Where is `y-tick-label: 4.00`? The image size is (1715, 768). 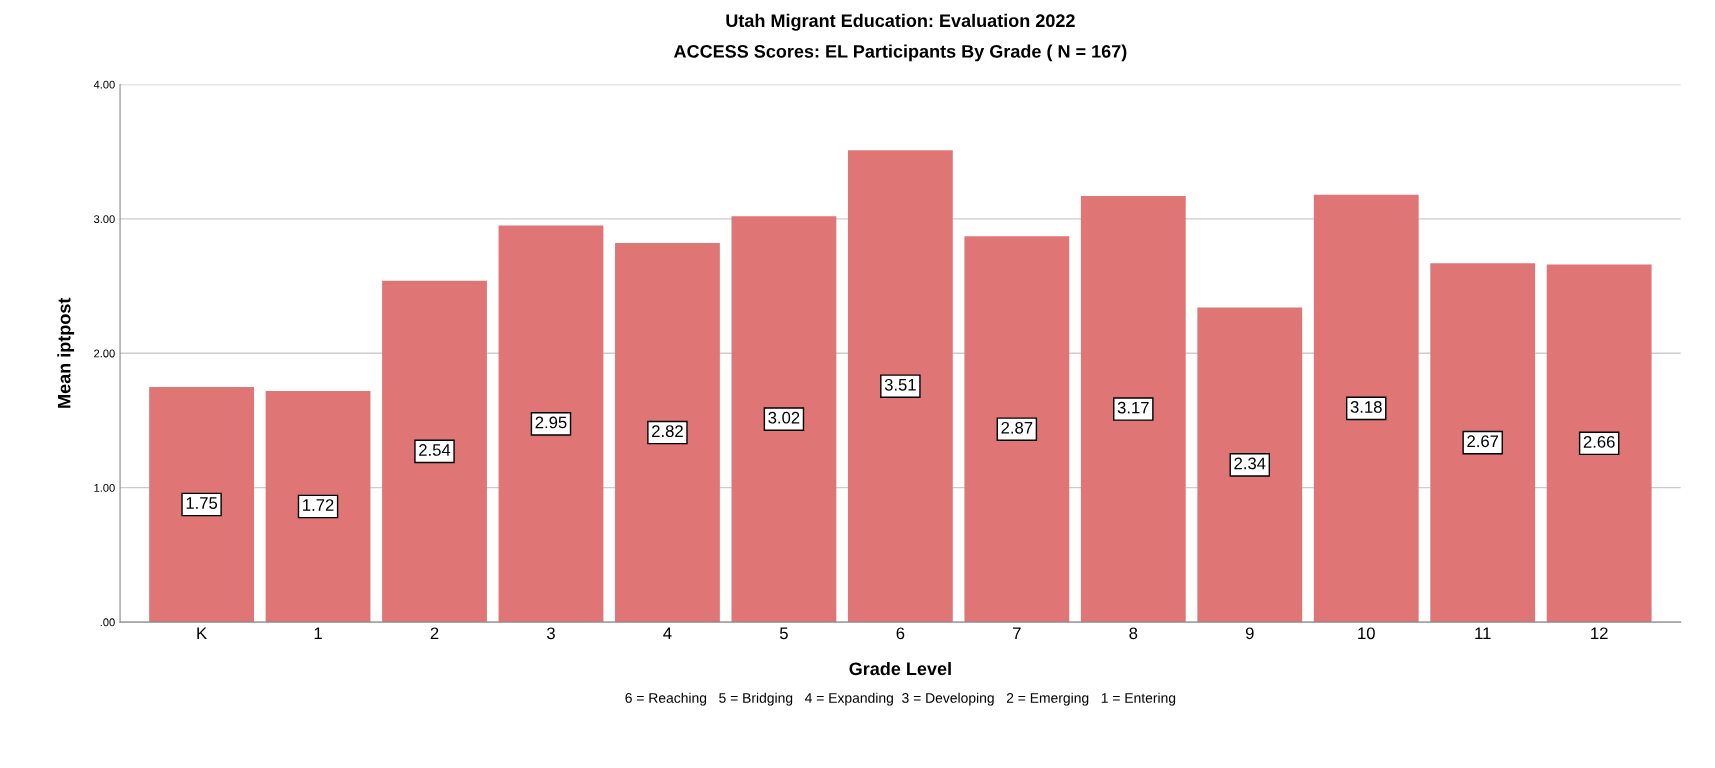 y-tick-label: 4.00 is located at coordinates (104, 84).